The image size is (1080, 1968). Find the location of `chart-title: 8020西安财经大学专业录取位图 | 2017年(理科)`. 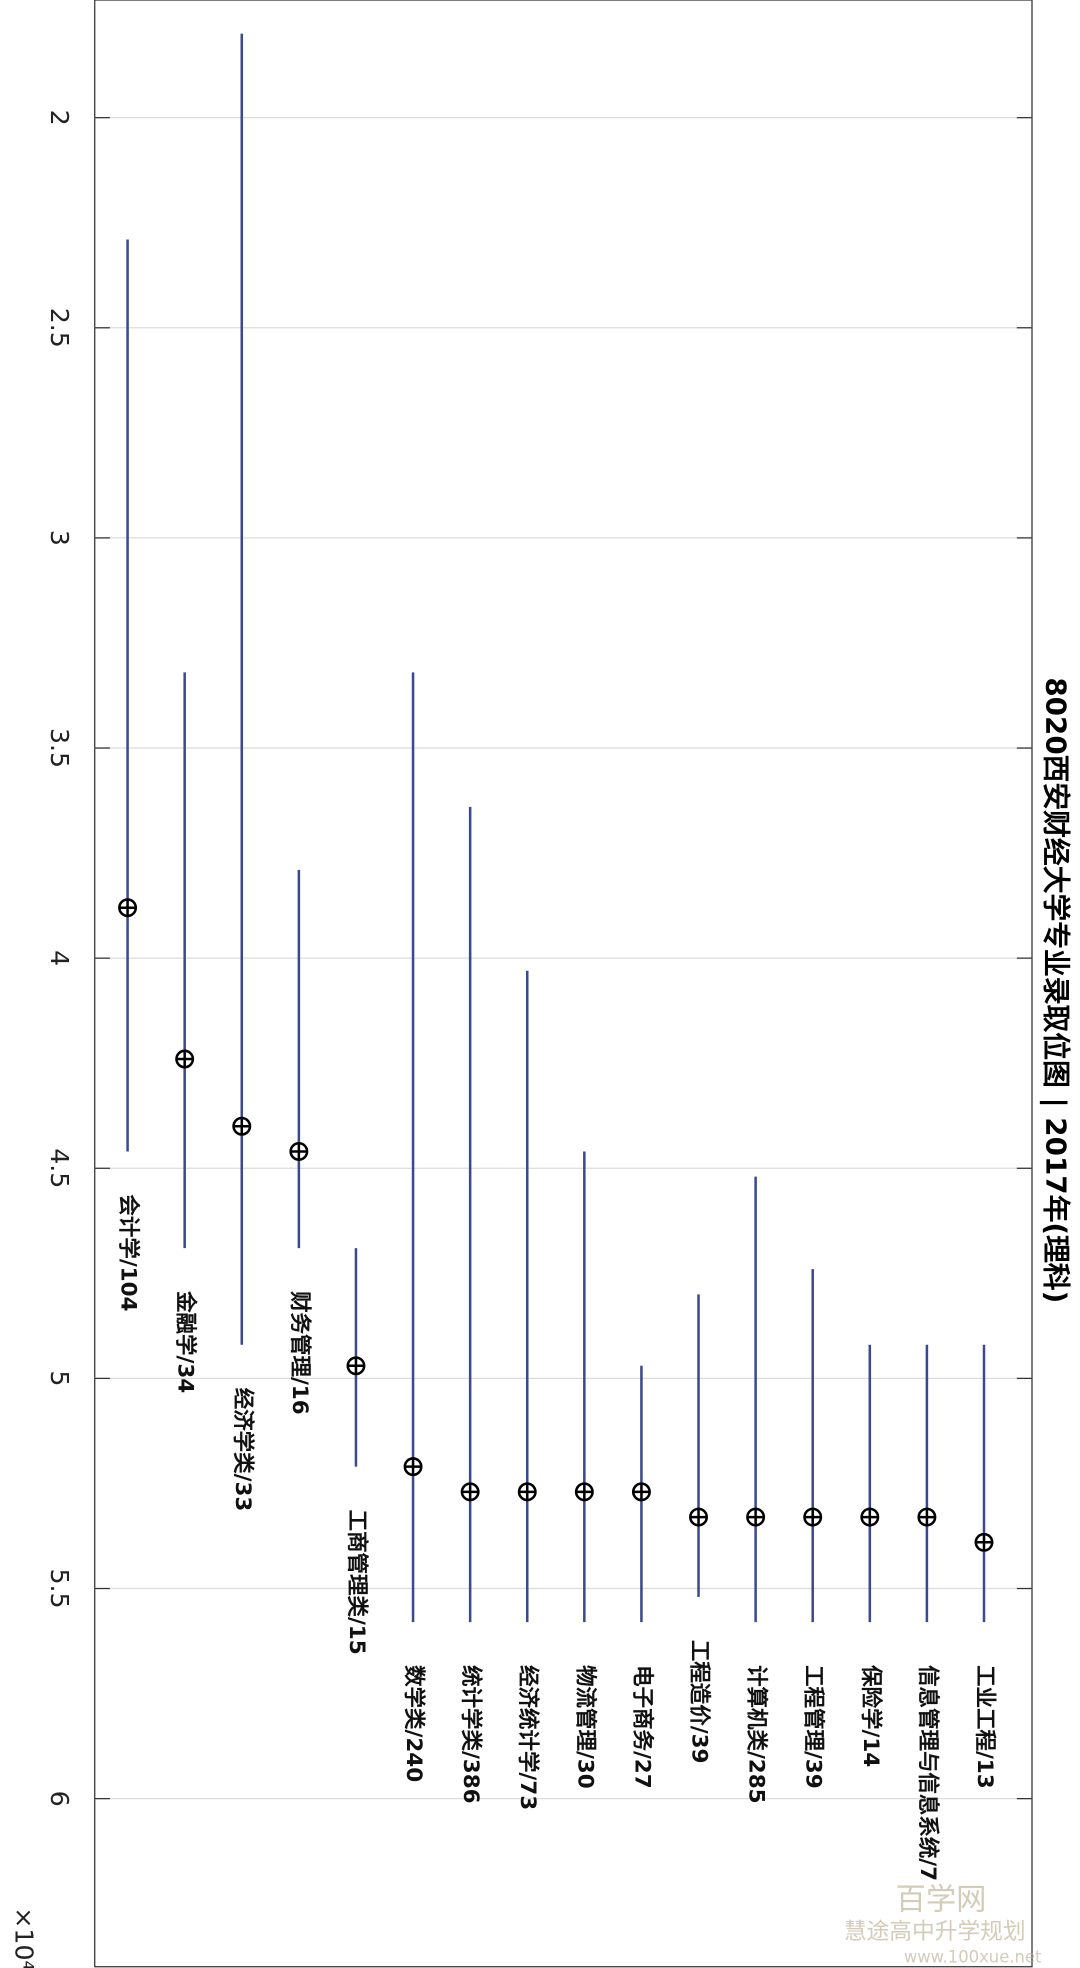

chart-title: 8020西安财经大学专业录取位图 | 2017年(理科) is located at coordinates (1056, 990).